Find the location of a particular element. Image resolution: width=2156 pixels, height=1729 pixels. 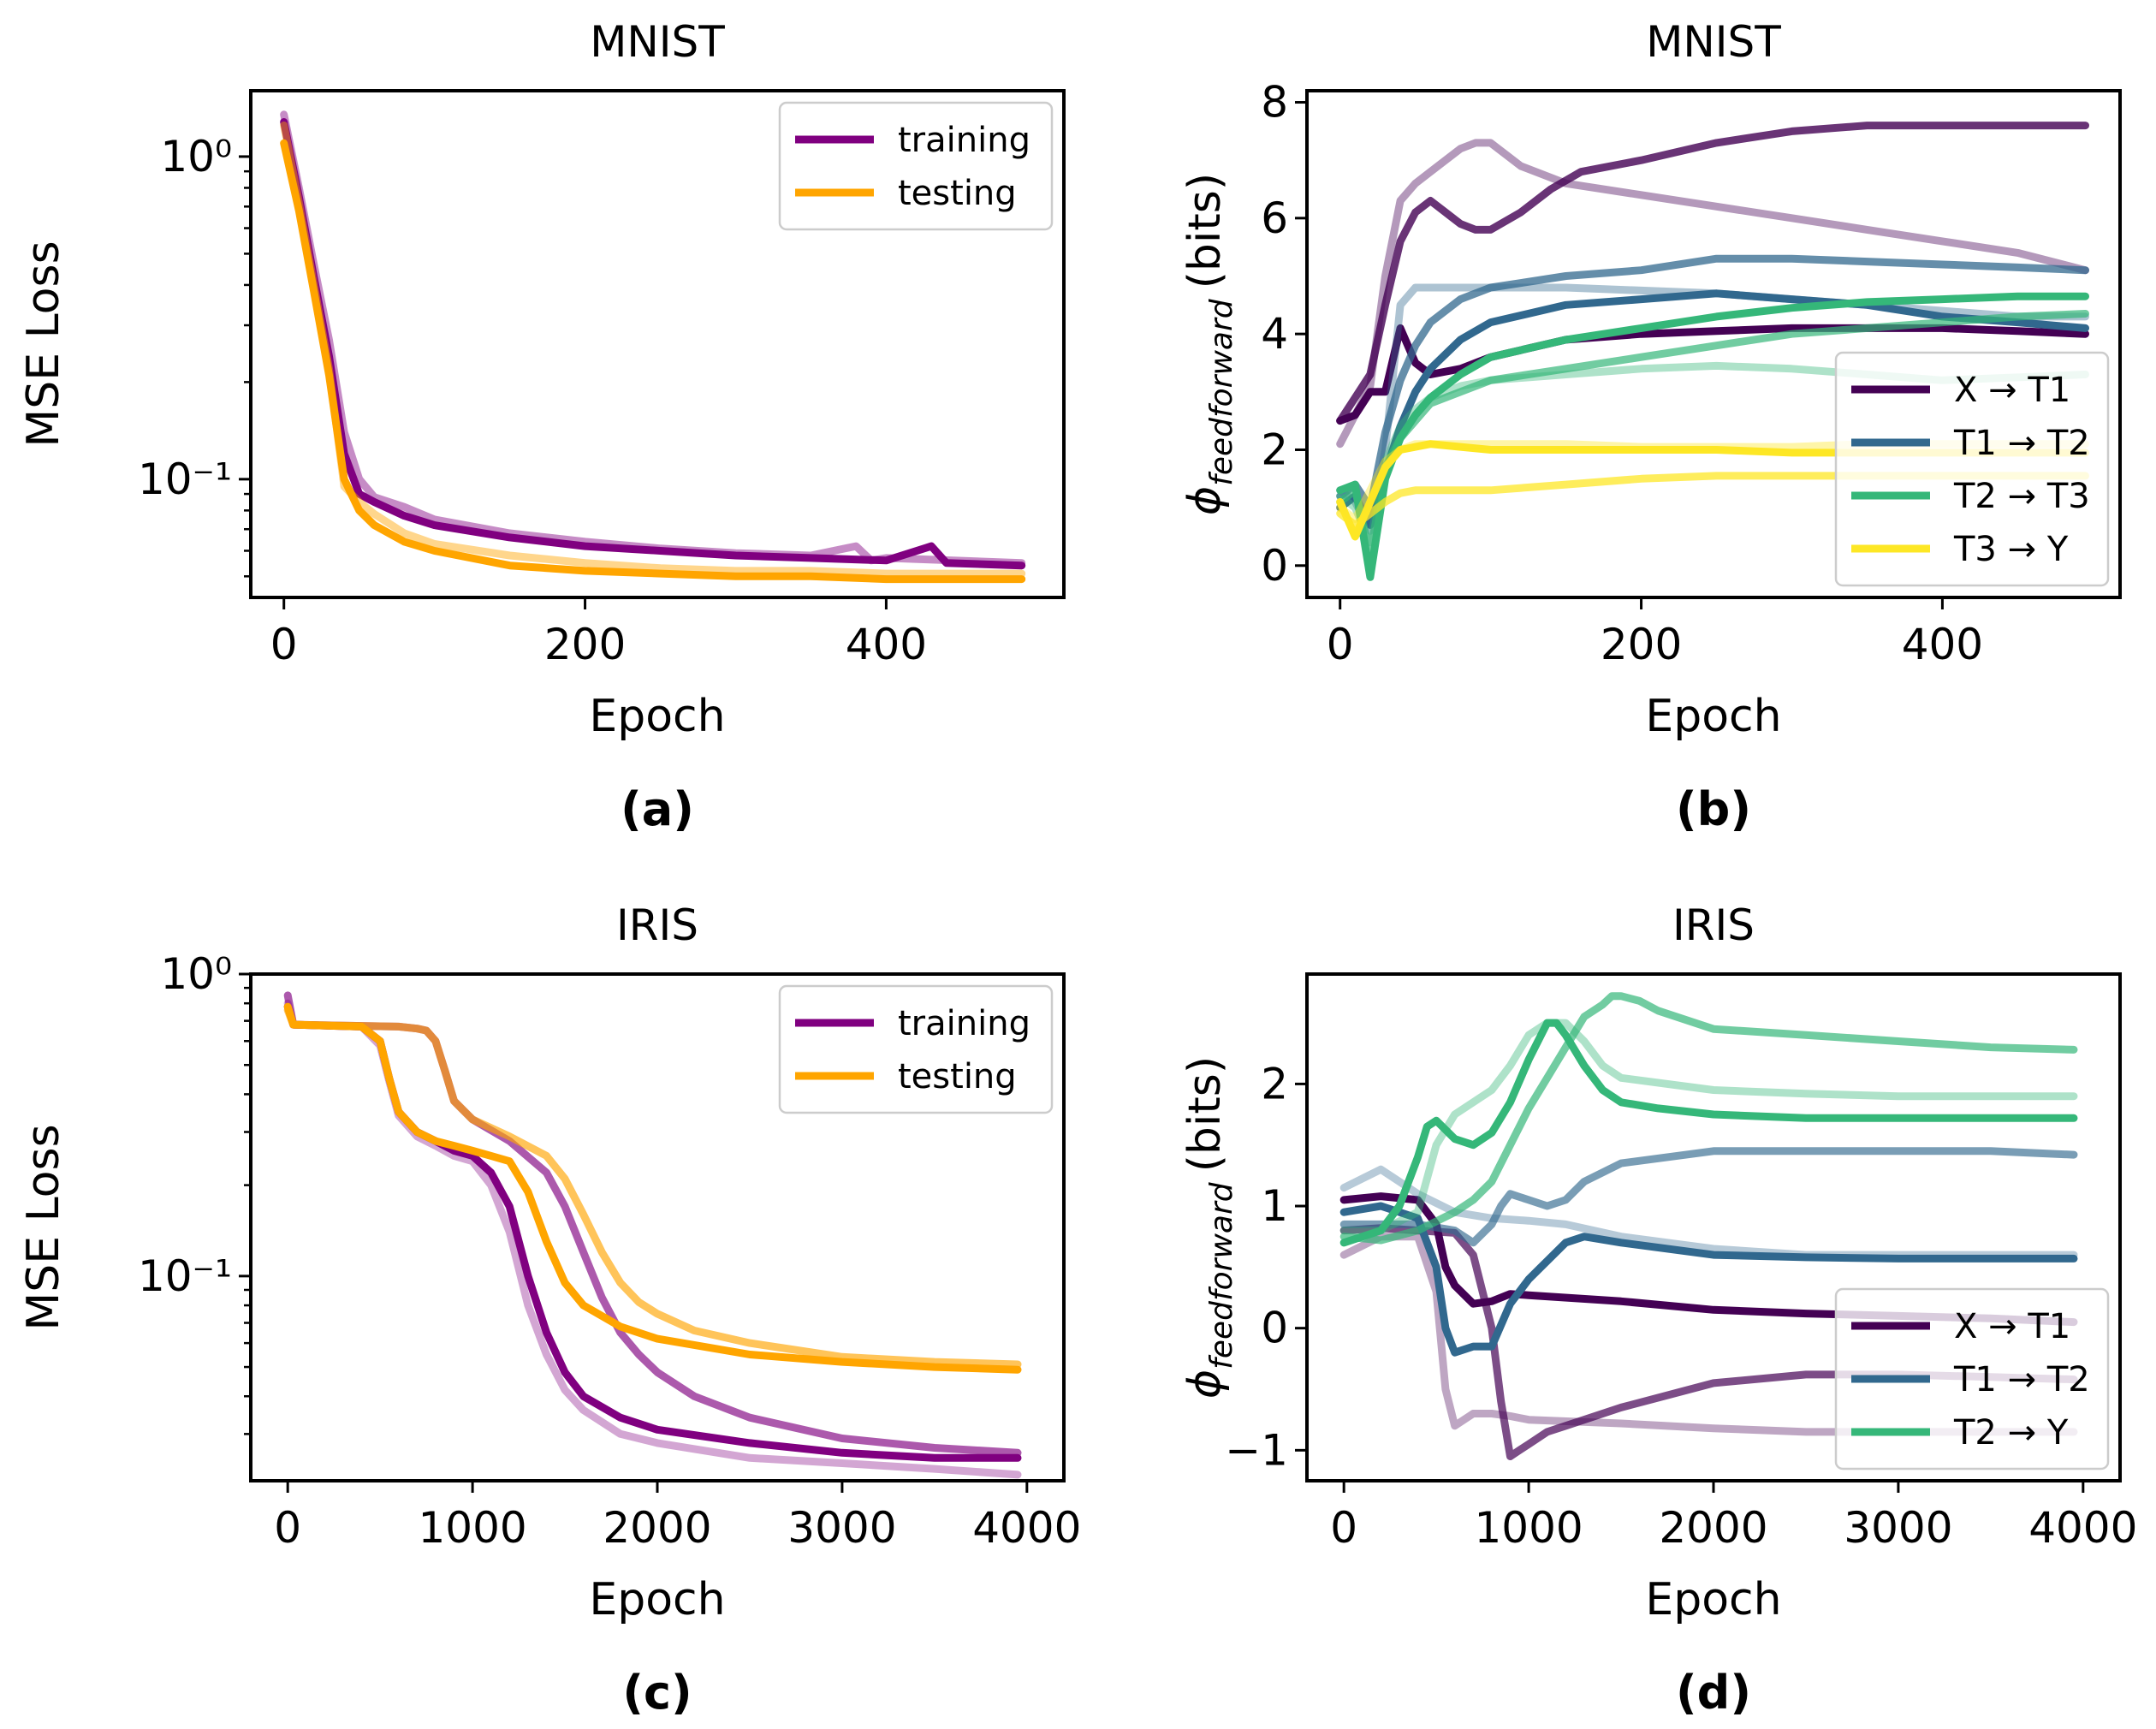

panel-caption: (a) is located at coordinates (657, 809).